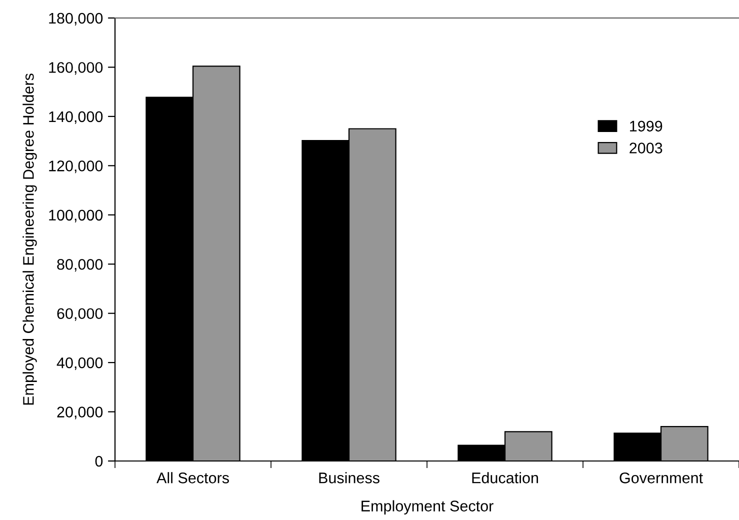 The height and width of the screenshot is (520, 739). Describe the element at coordinates (349, 478) in the screenshot. I see `x-tick-label: Business` at that location.